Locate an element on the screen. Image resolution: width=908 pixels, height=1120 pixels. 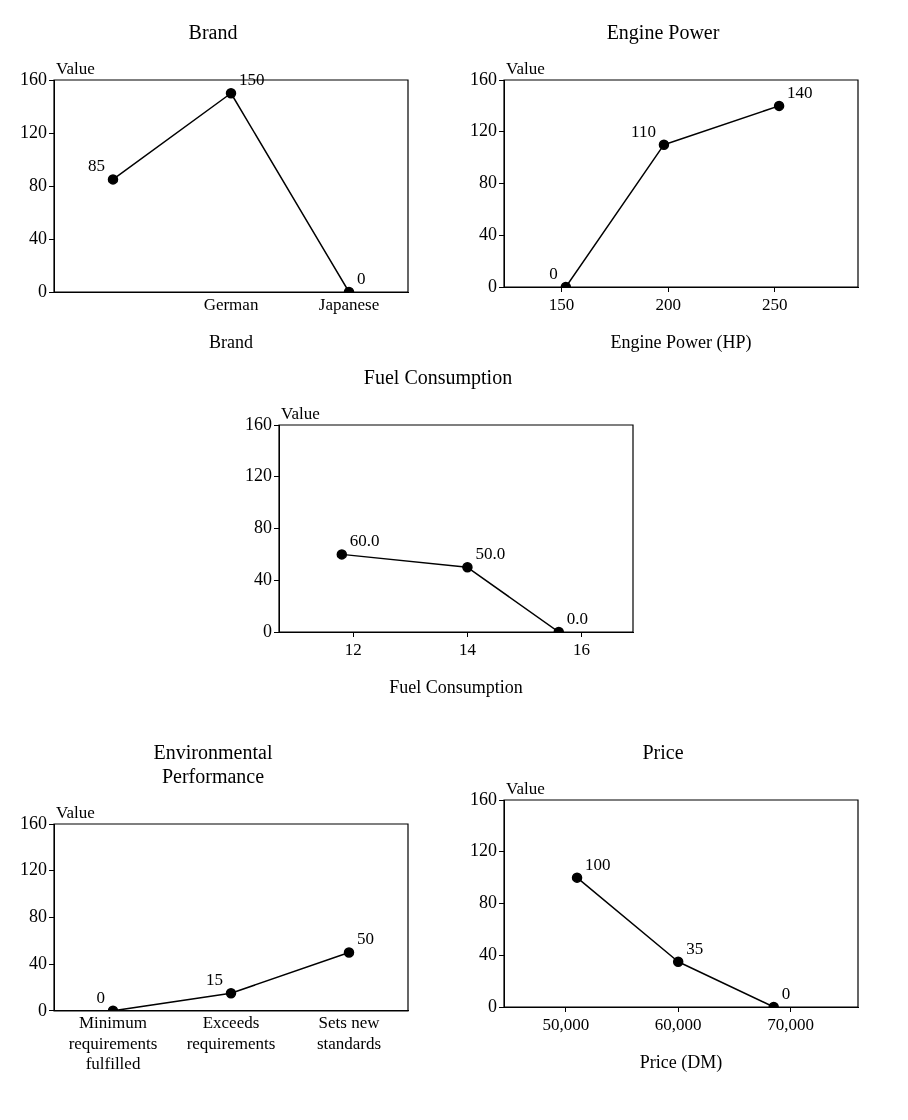
chart-title: Price is located at coordinates (663, 752).